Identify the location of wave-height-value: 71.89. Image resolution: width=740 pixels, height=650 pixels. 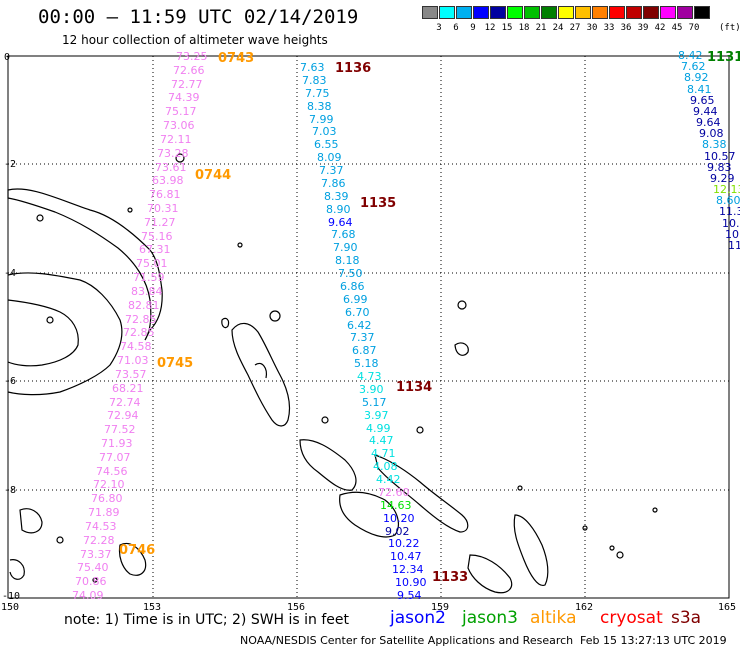
(104, 512).